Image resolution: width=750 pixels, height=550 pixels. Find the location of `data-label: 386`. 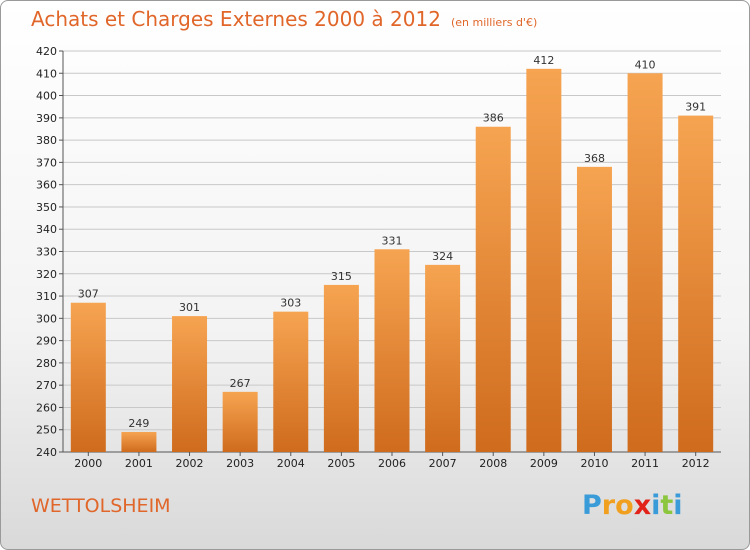

data-label: 386 is located at coordinates (493, 118).